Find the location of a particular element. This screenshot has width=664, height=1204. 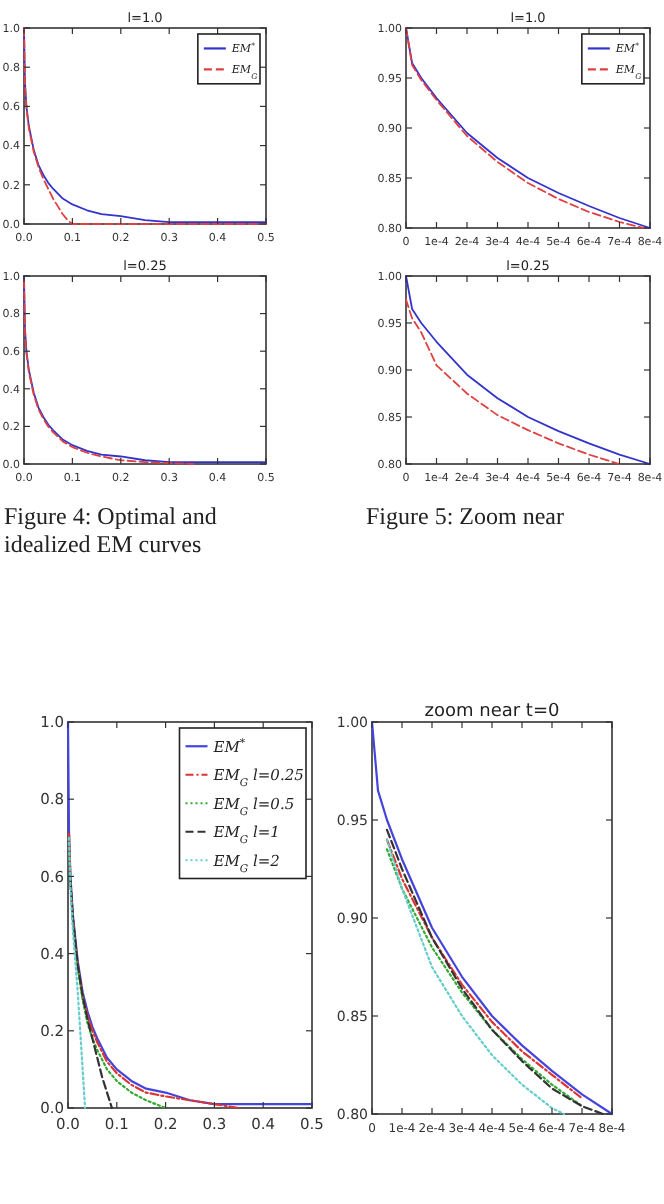

chart-title: zoom near t=0 is located at coordinates (492, 712).